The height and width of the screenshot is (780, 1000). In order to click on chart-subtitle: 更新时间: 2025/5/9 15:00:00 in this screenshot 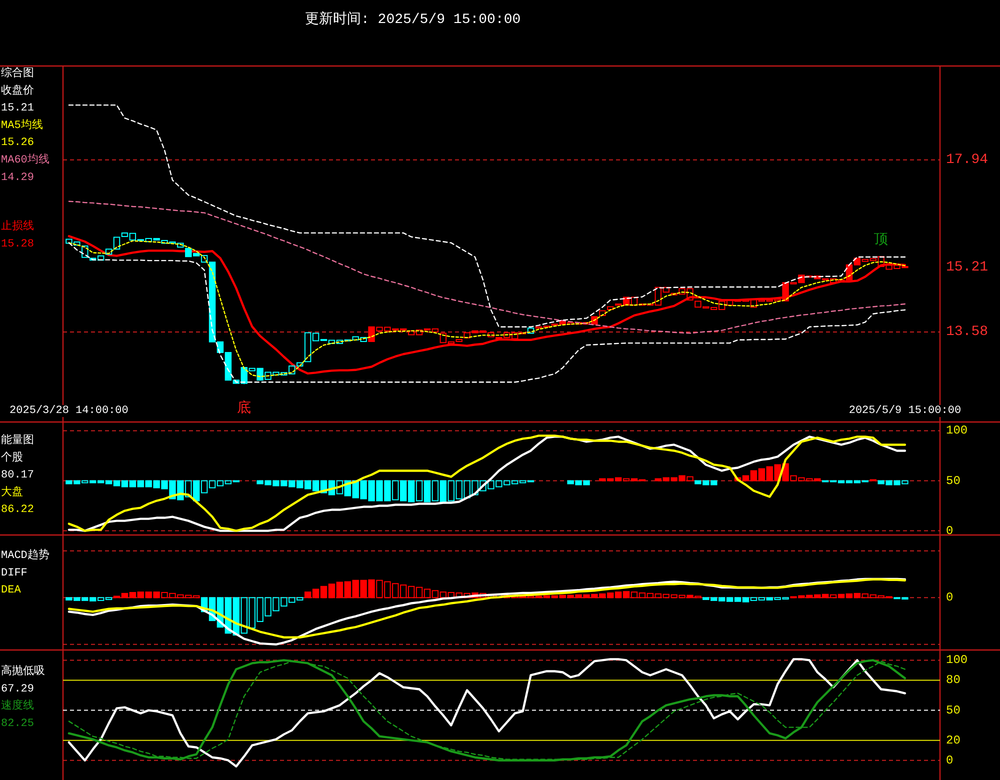, I will do `click(413, 19)`.